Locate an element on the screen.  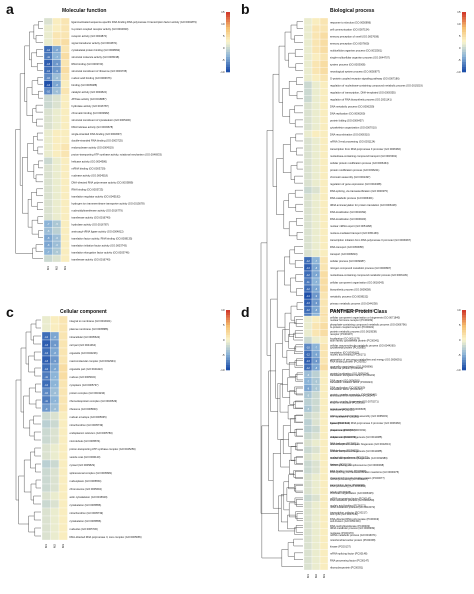
row-label: biosynthetic process (GO:0009058) is located at coordinates (350, 289).